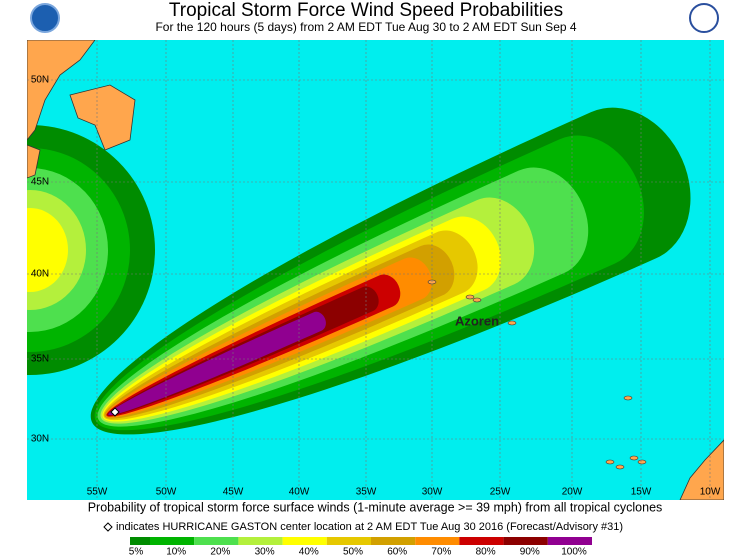 The height and width of the screenshot is (559, 732). I want to click on lon-label: 45W, so click(233, 492).